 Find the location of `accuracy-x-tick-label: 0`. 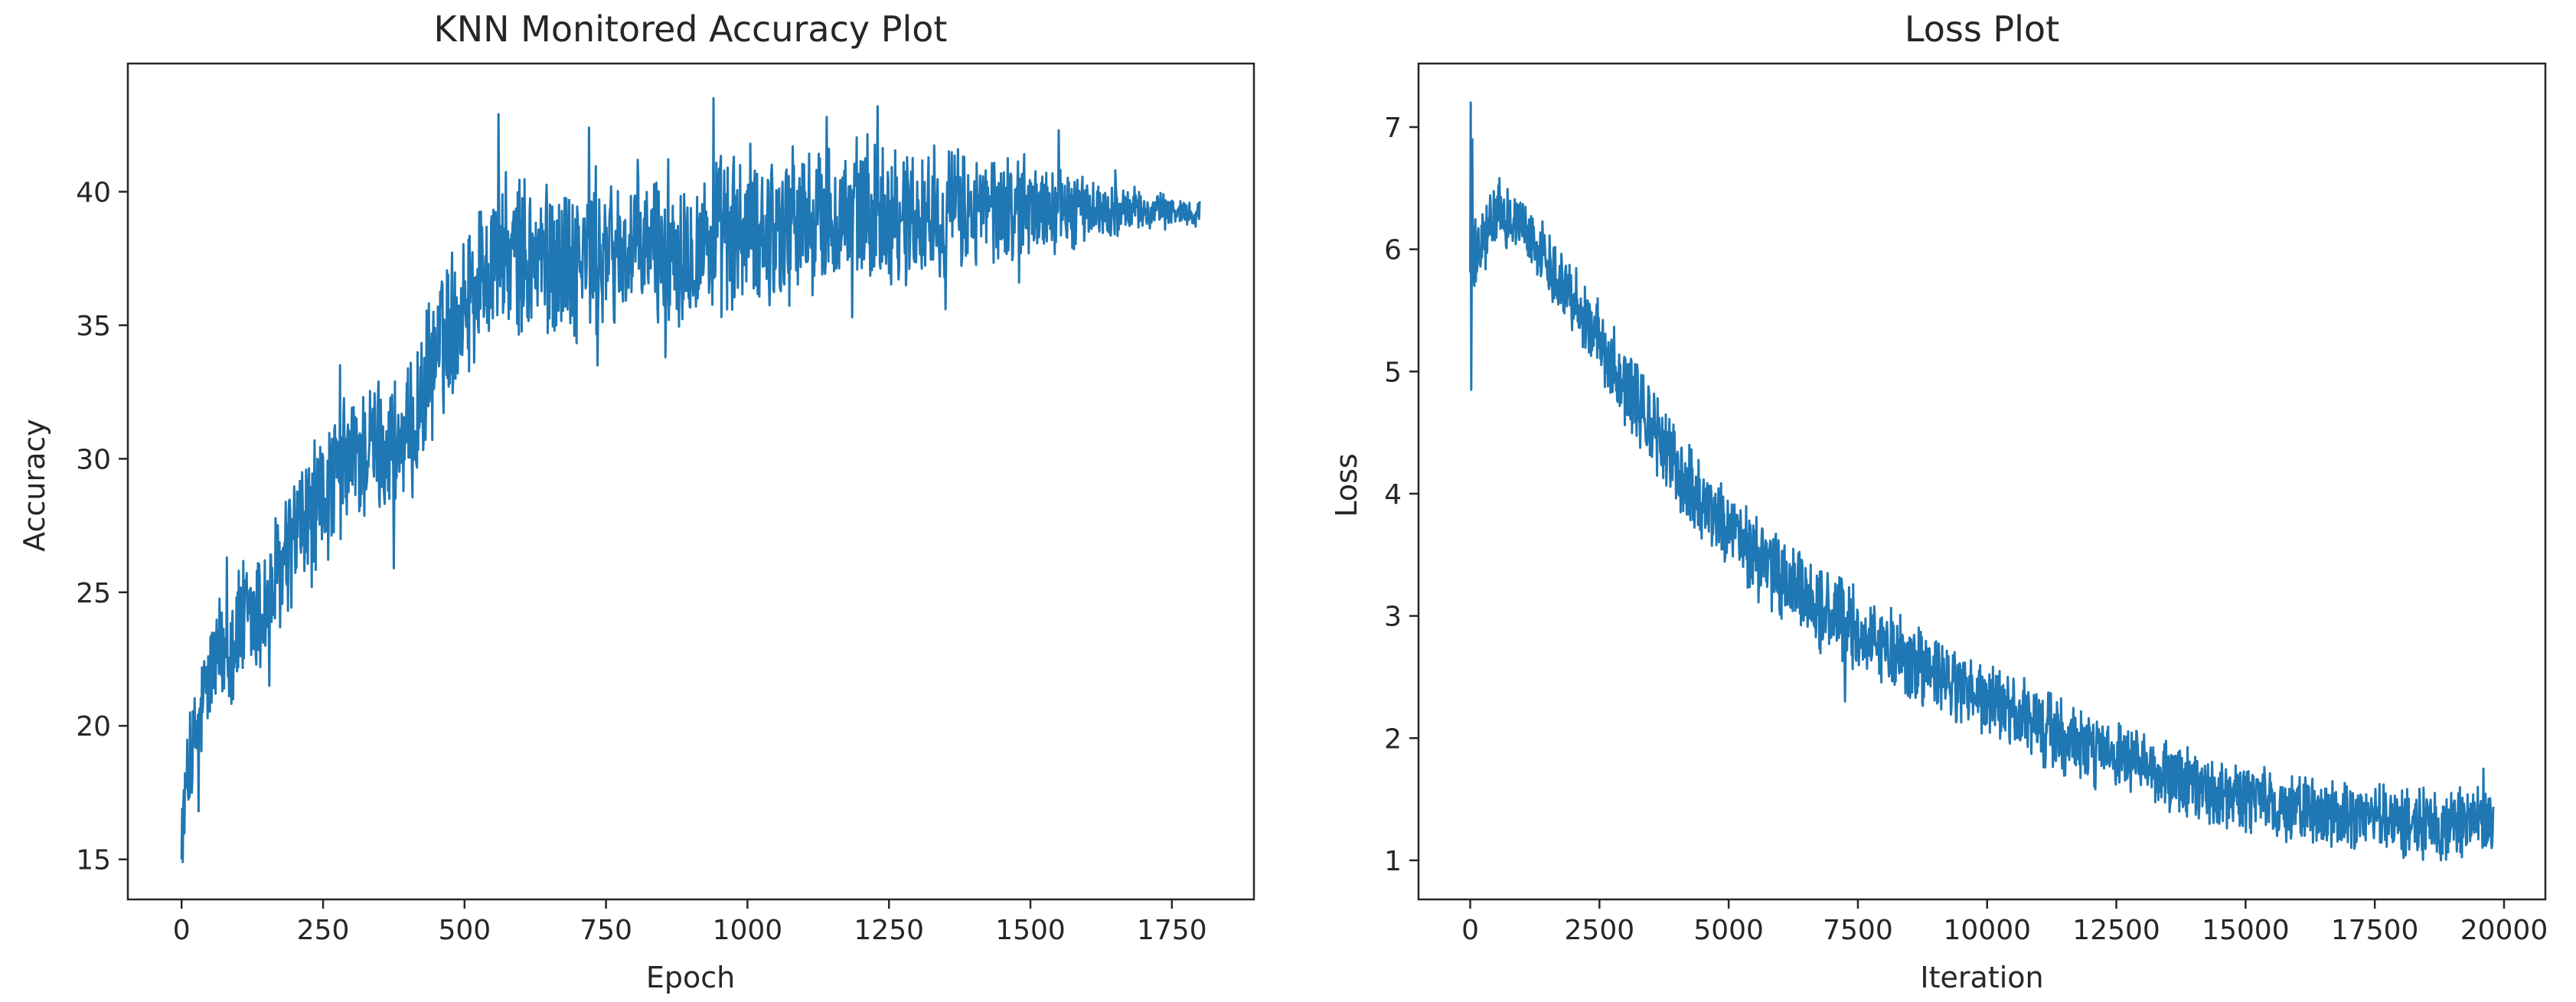

accuracy-x-tick-label: 0 is located at coordinates (182, 931).